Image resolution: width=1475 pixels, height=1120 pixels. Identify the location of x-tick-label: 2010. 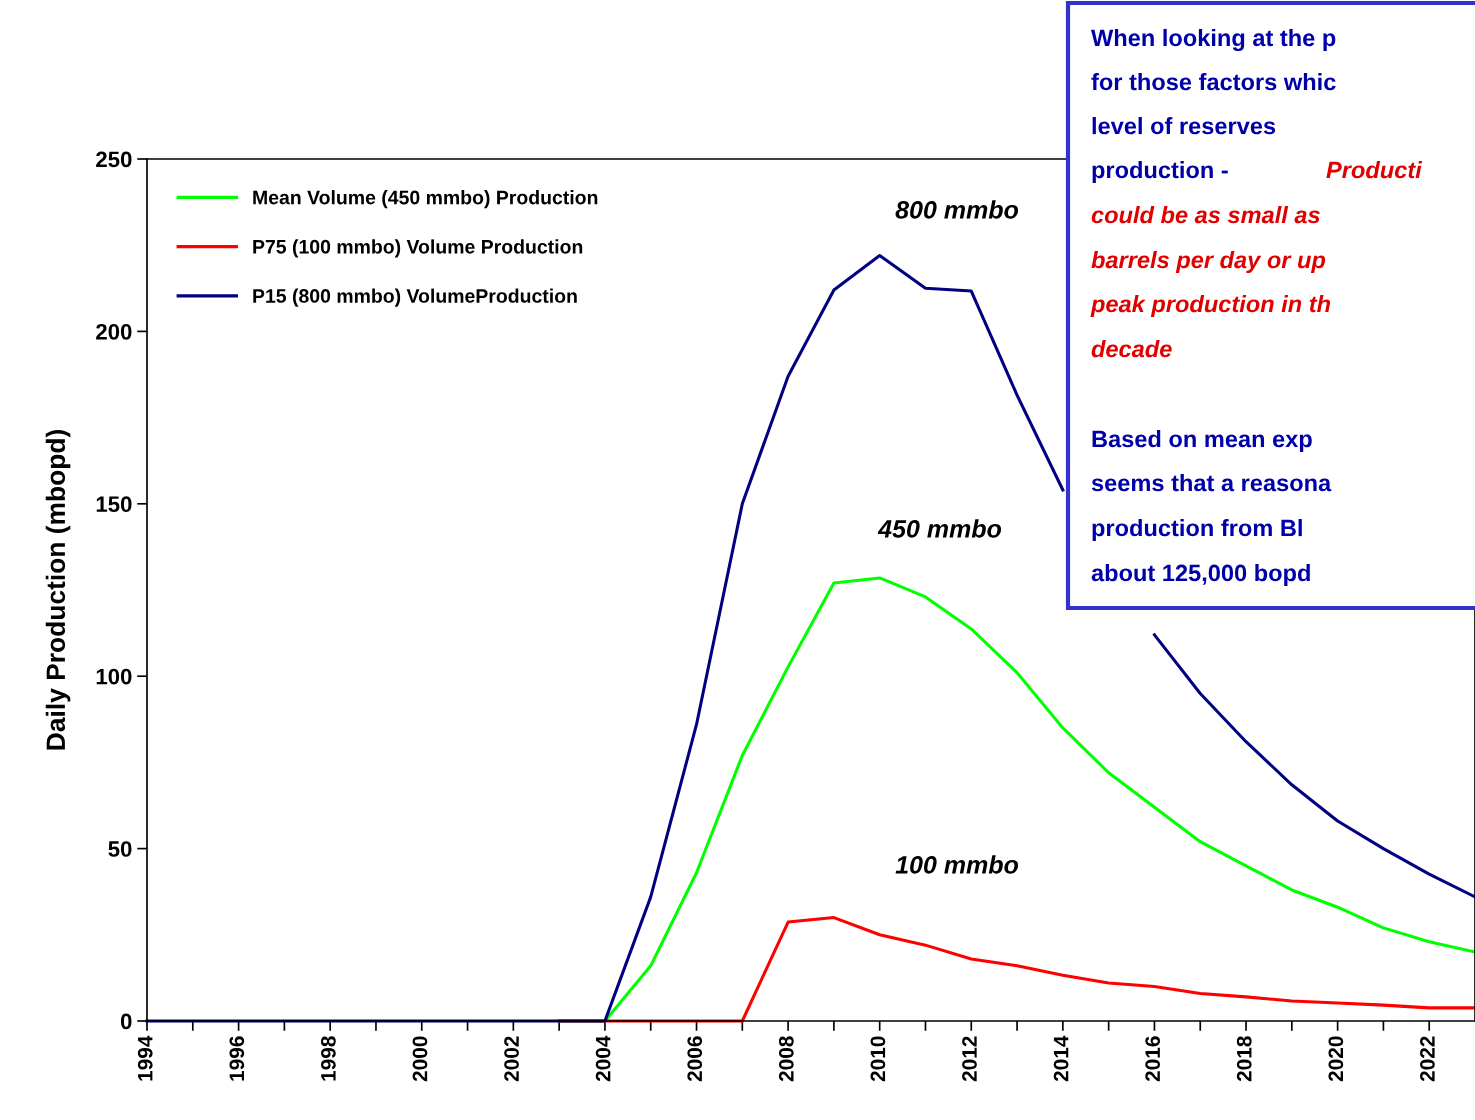
(878, 1059).